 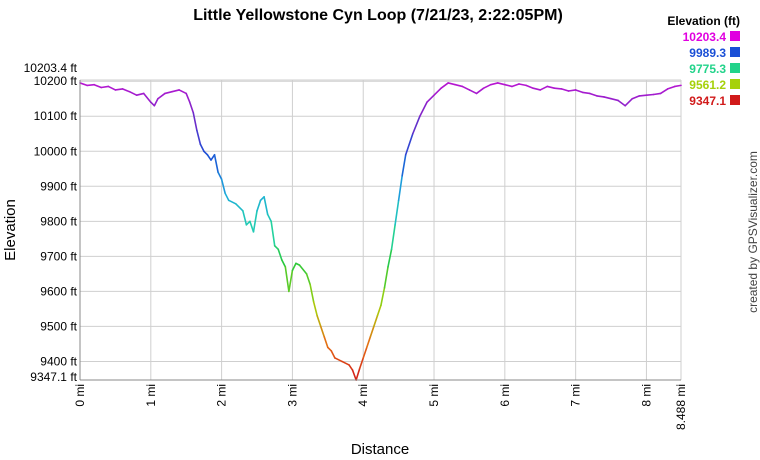 I want to click on x-tick-label: 4 mi, so click(x=363, y=395).